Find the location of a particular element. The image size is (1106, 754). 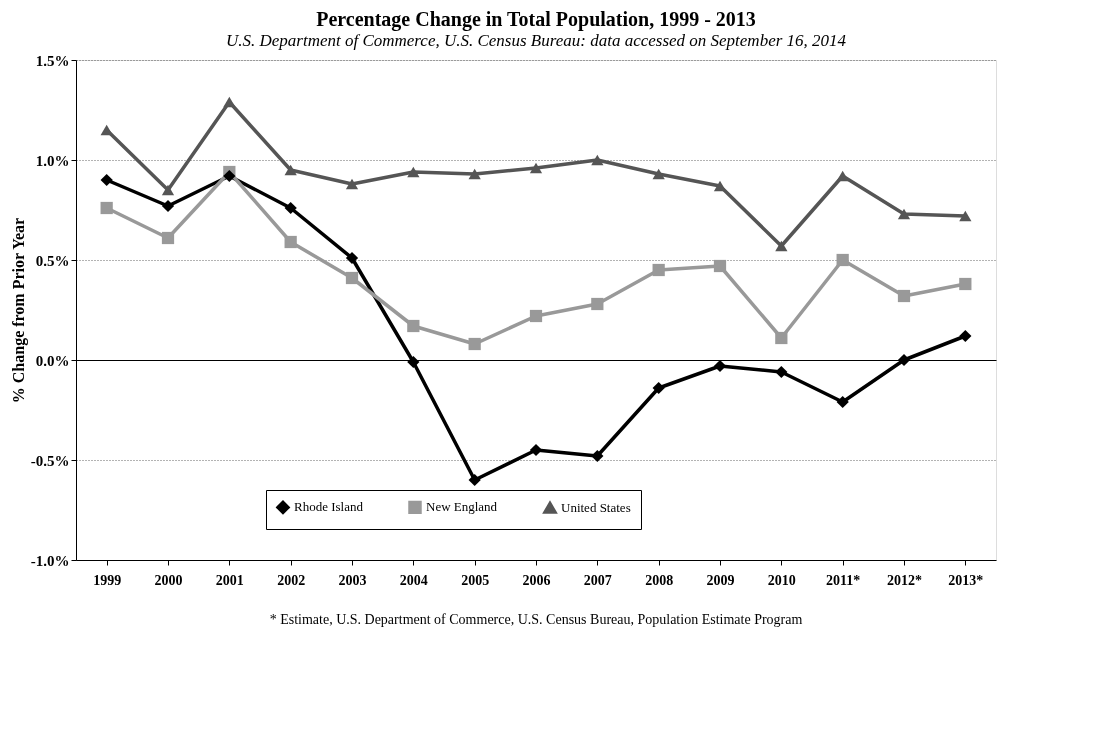

x-tick-label: 2006 is located at coordinates (536, 580).